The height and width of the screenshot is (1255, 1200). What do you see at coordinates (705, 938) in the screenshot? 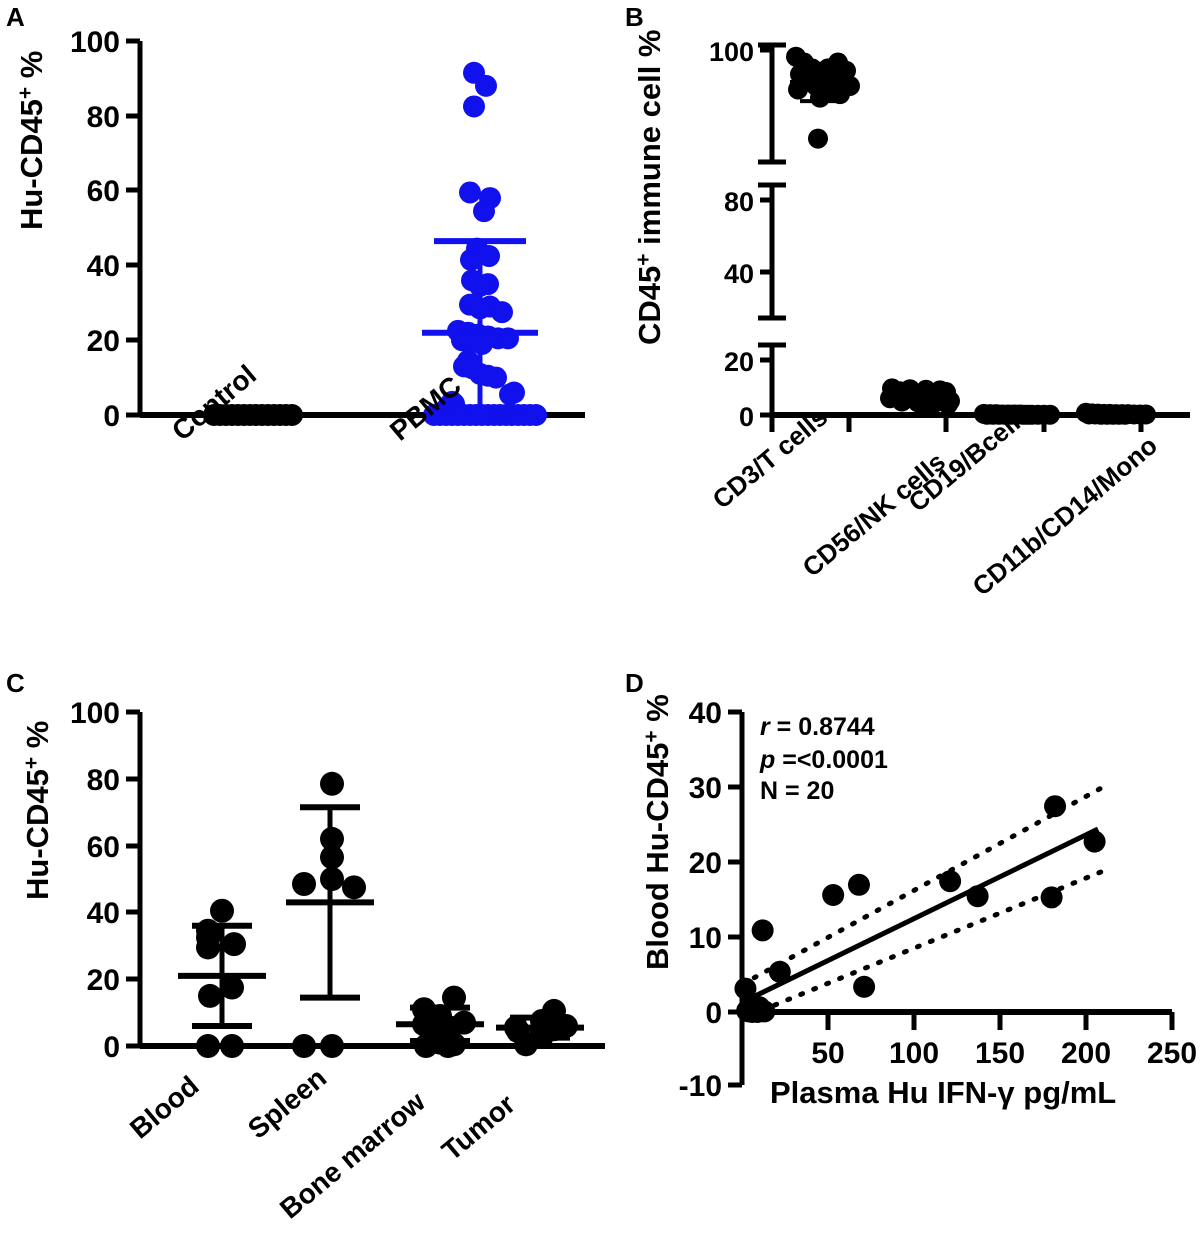
I see `svg-text: 10` at bounding box center [705, 938].